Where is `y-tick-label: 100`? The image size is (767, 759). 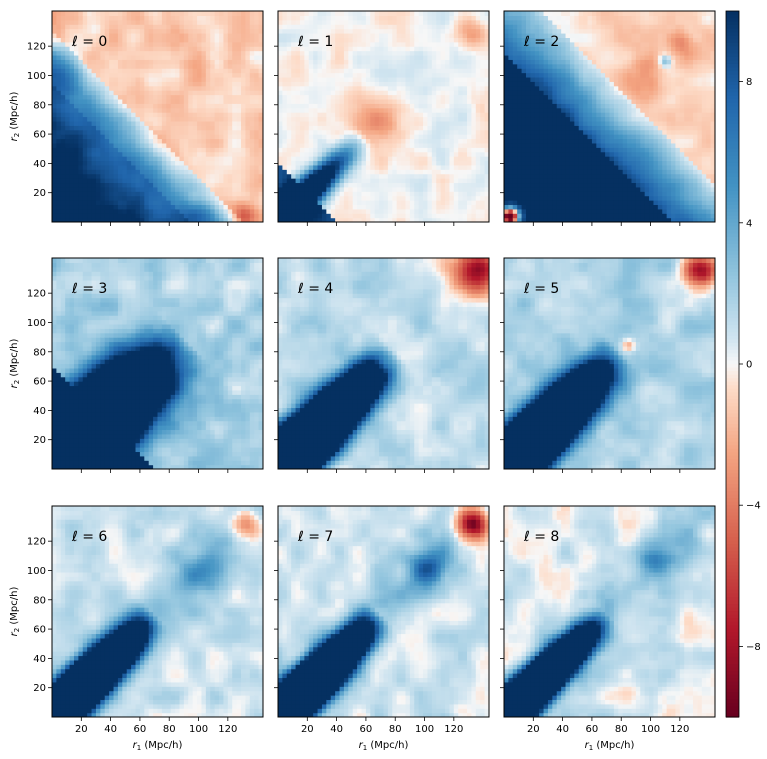
y-tick-label: 100 is located at coordinates (36, 76).